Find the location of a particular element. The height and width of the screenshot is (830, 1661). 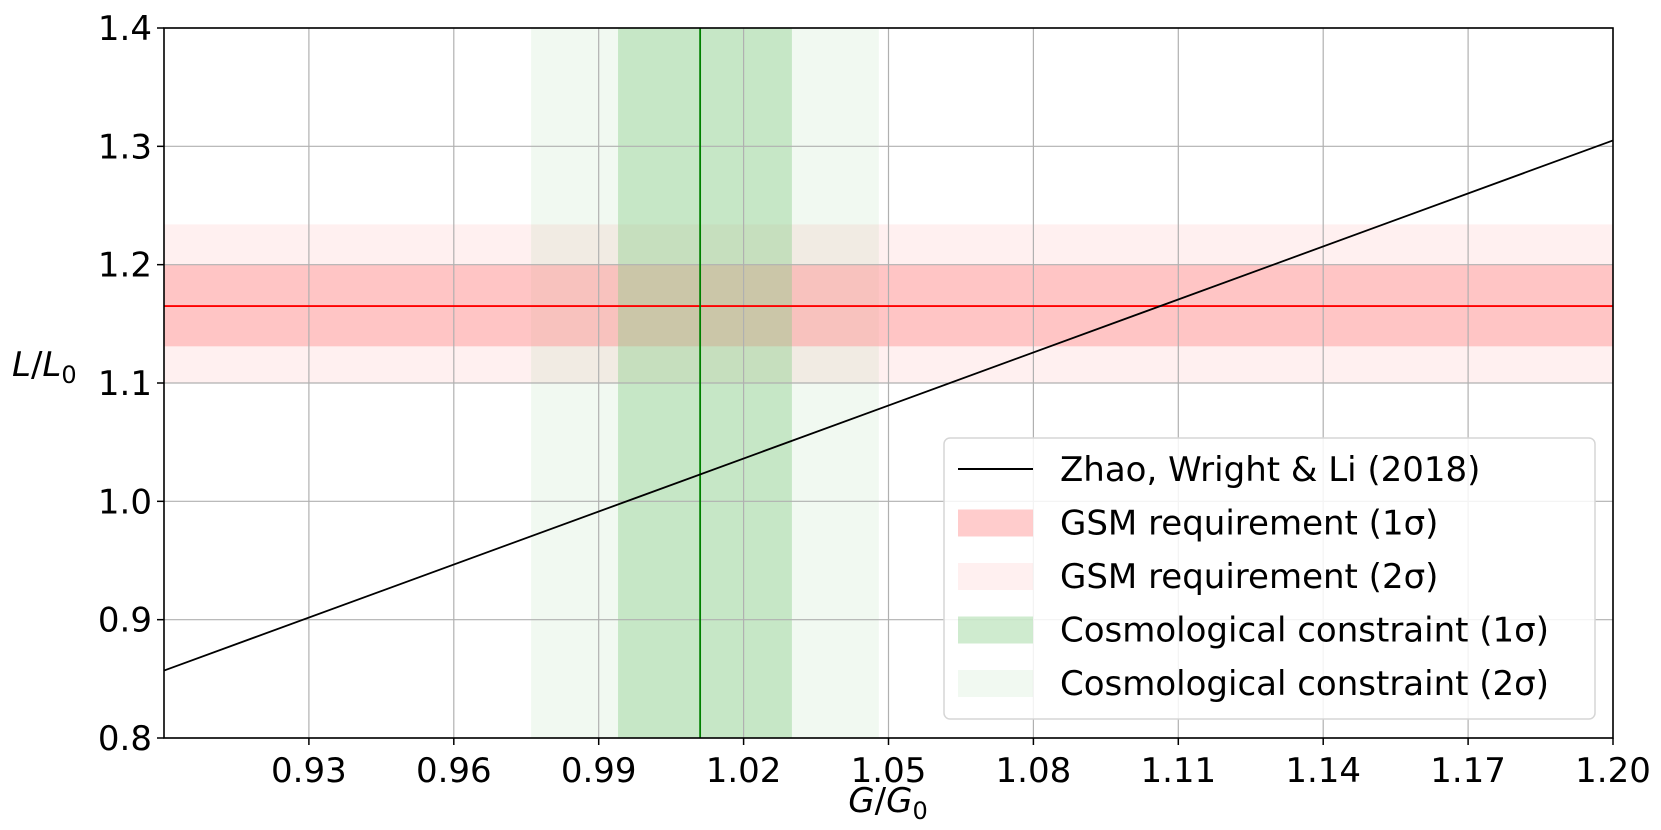

x-tick-label: 1.02 is located at coordinates (744, 771).